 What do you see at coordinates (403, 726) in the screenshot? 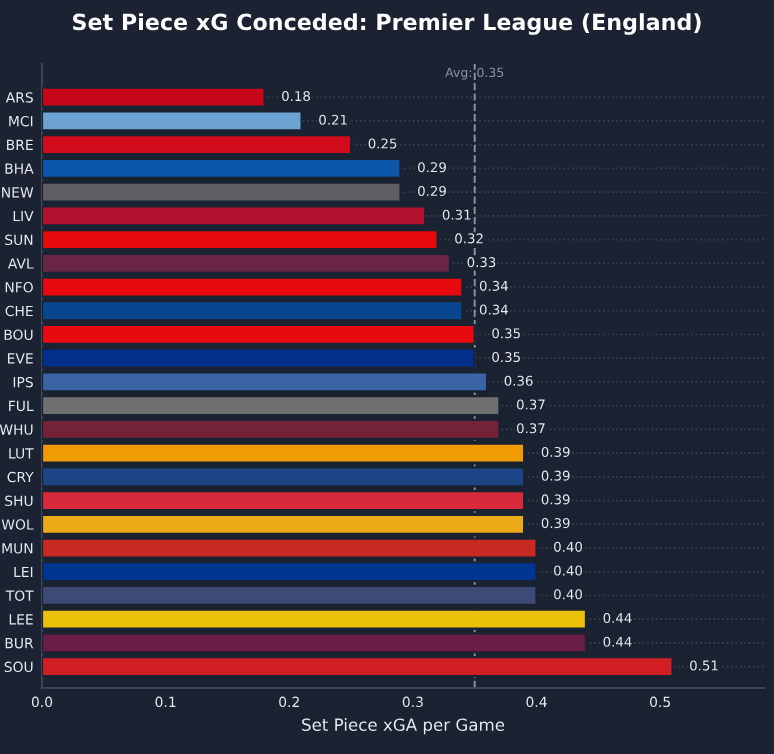
I see `x-axis-title: Set Piece xGA per Game` at bounding box center [403, 726].